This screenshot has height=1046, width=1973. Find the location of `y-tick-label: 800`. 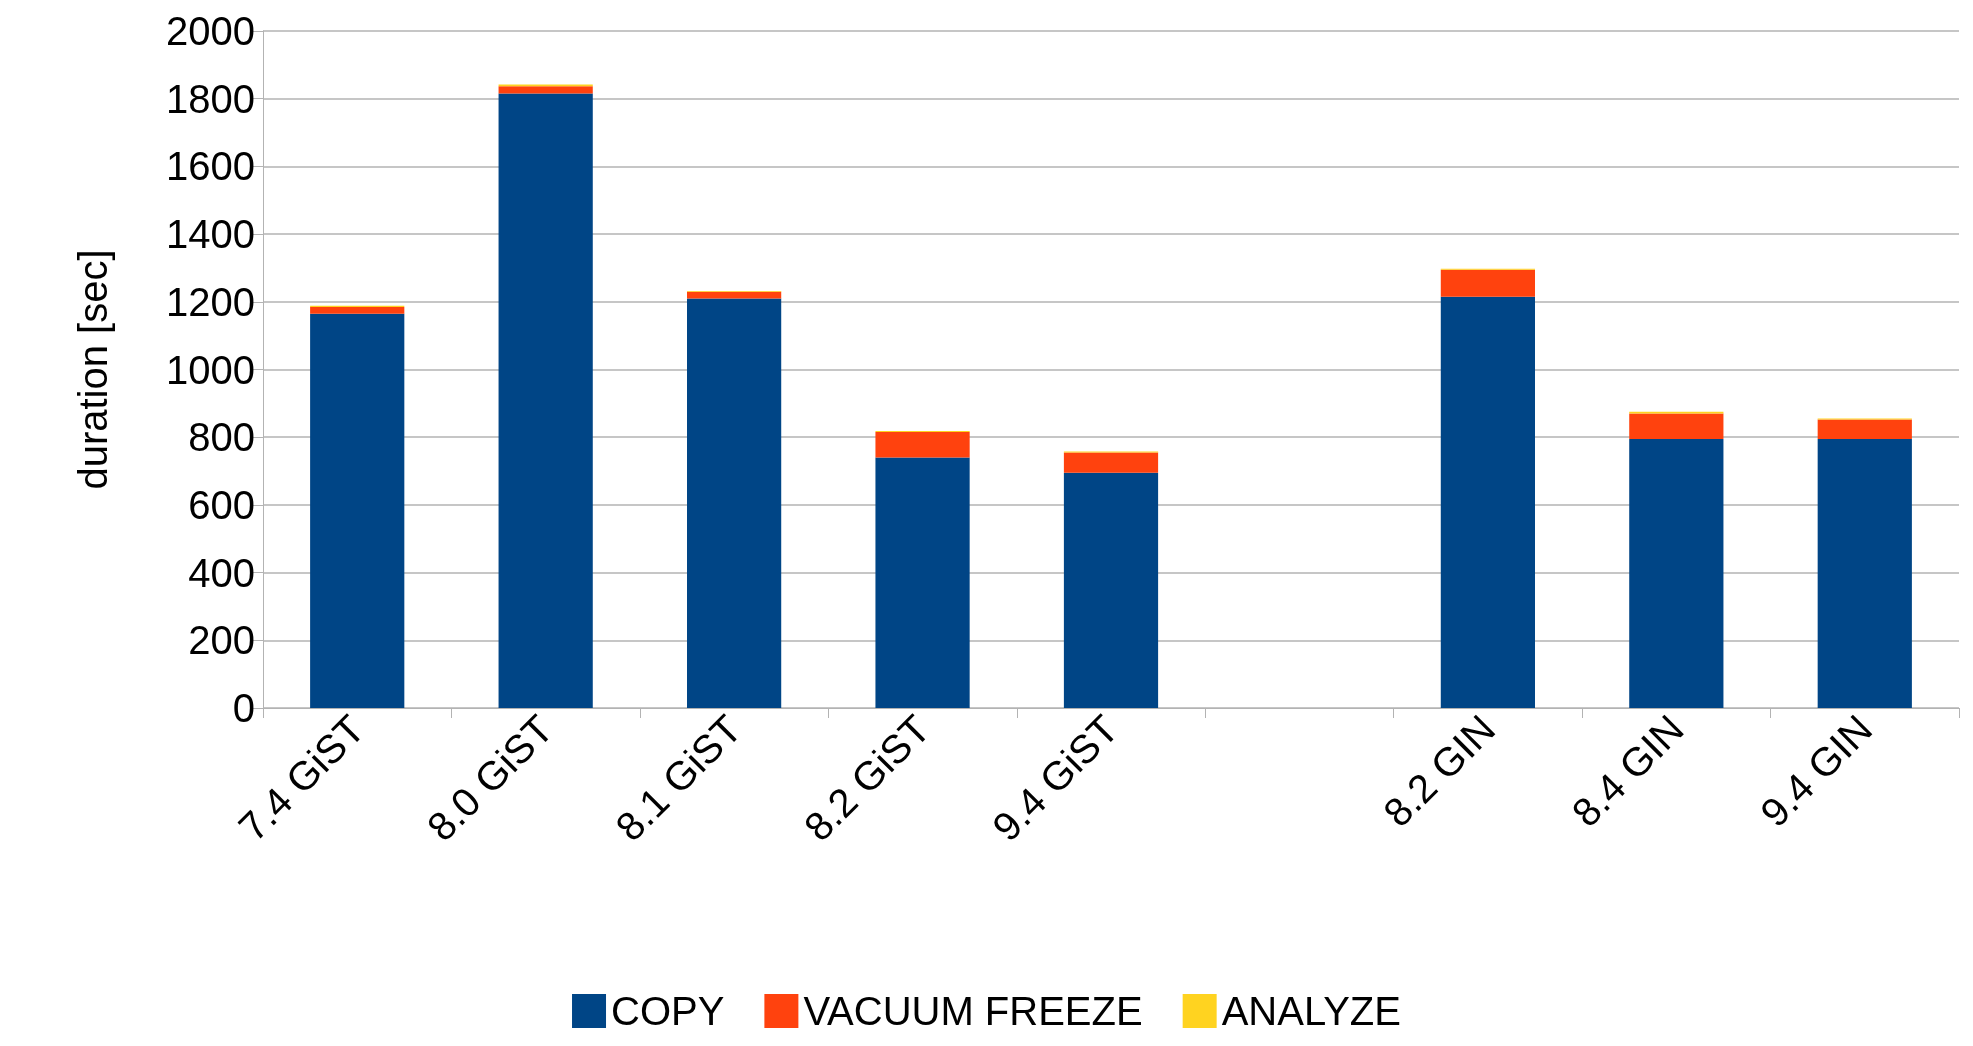

y-tick-label: 800 is located at coordinates (221, 437).